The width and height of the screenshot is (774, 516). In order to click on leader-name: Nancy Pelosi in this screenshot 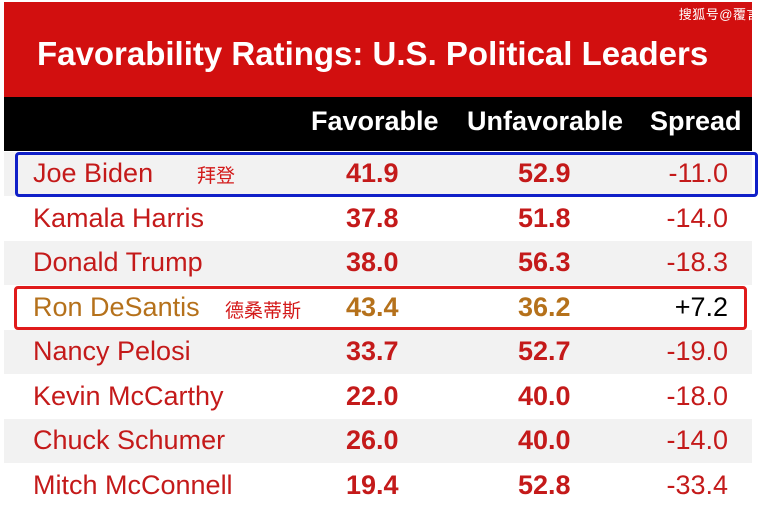, I will do `click(112, 351)`.